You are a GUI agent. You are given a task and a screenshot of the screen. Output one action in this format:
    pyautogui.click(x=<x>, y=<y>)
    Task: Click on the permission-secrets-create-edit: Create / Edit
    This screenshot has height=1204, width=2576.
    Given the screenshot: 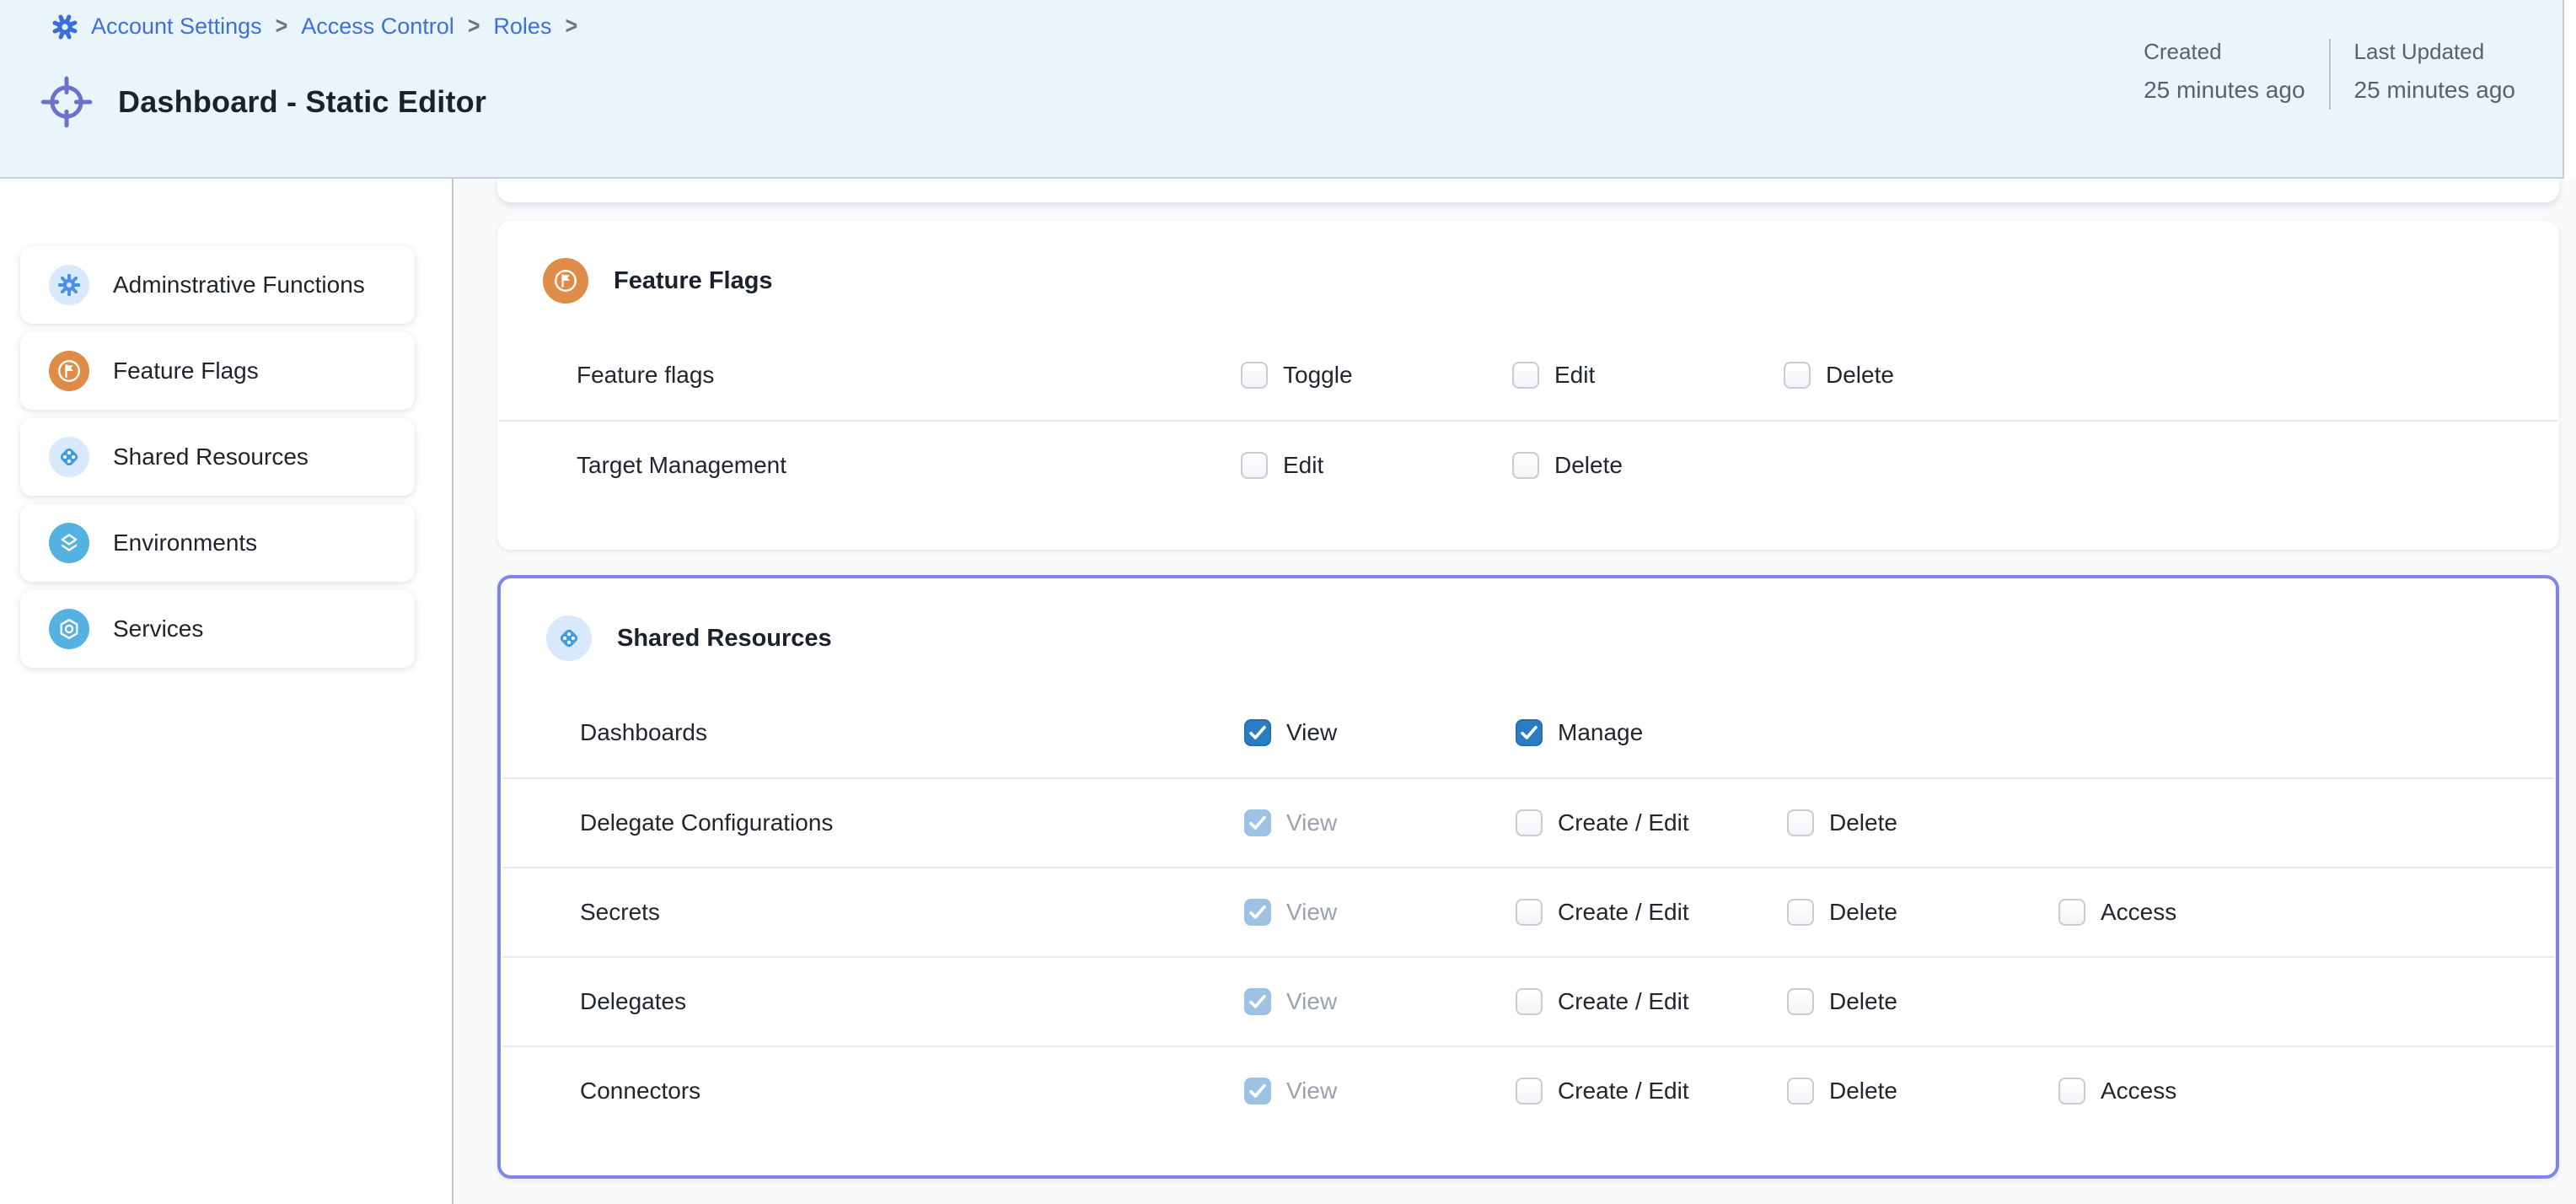 What is the action you would take?
    pyautogui.click(x=1651, y=912)
    